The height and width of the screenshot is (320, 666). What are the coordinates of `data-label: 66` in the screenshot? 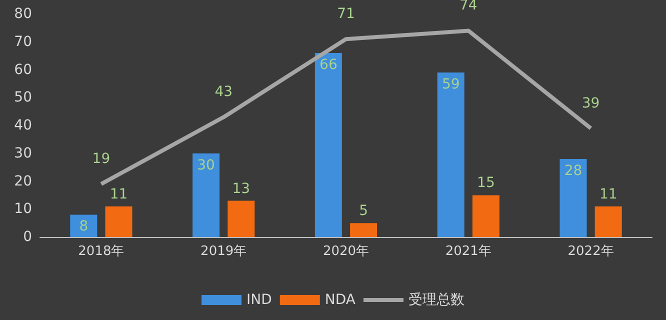 It's located at (329, 65).